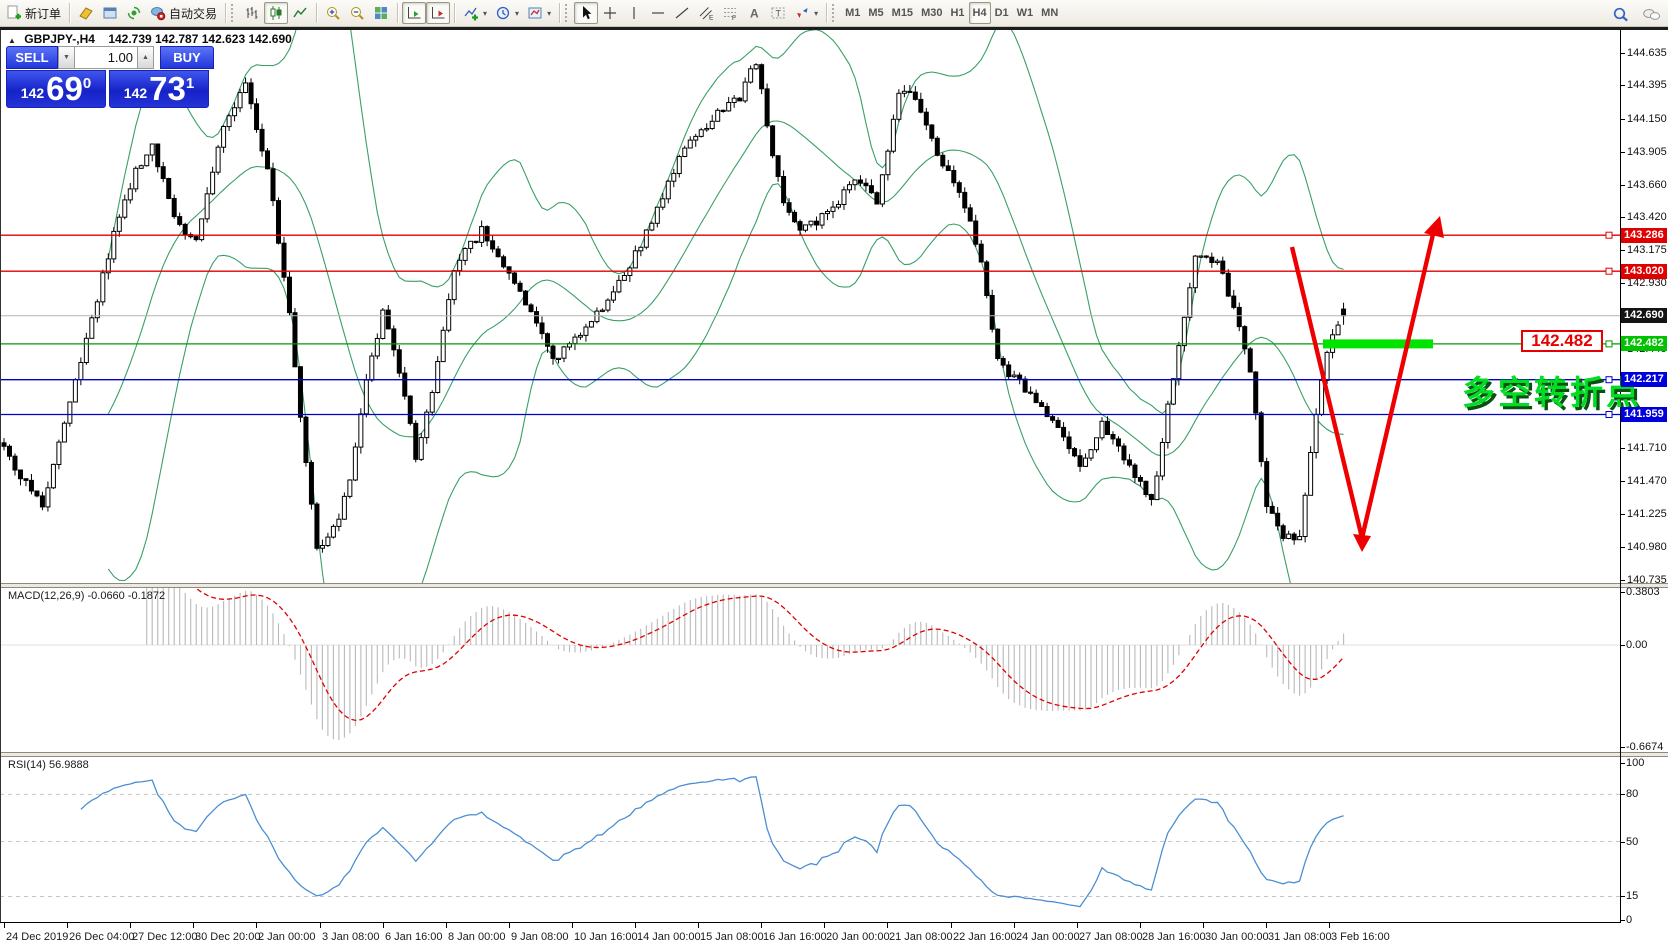 Image resolution: width=1668 pixels, height=950 pixels. Describe the element at coordinates (1637, 645) in the screenshot. I see `macd-scale-label: 0.00` at that location.